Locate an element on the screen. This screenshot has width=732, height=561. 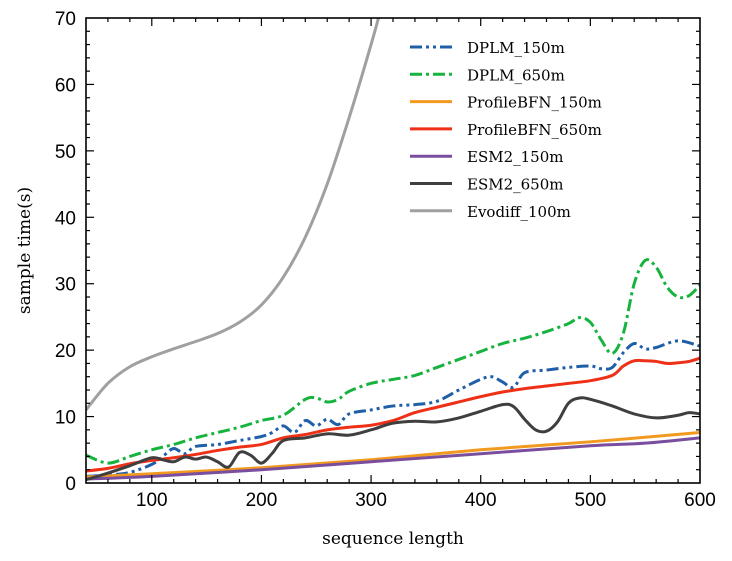
x-axis-title: sequence length is located at coordinates (393, 539).